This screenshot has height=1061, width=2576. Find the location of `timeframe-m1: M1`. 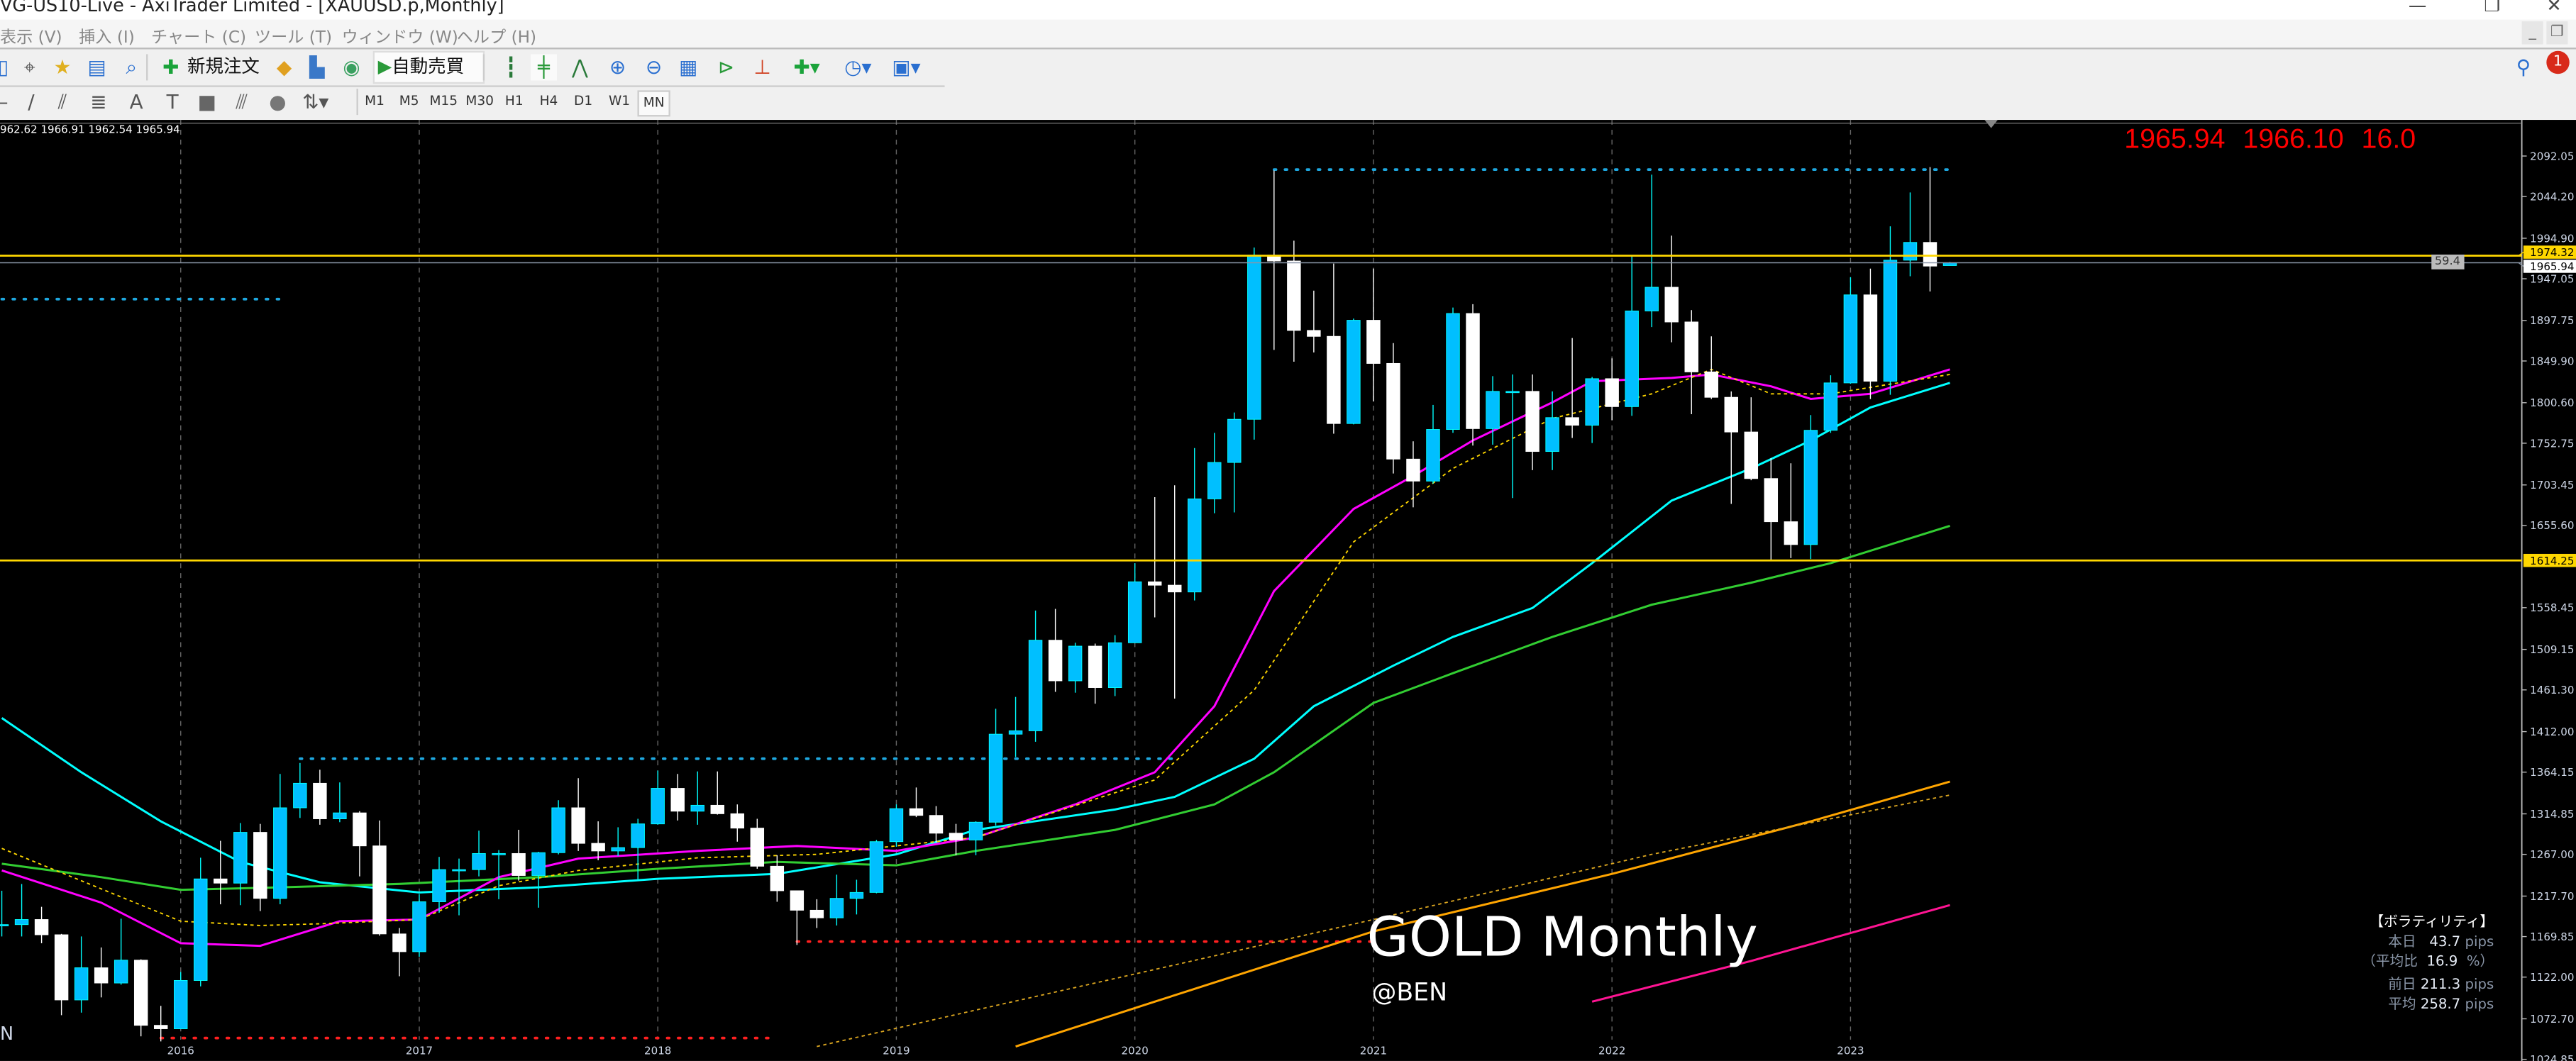

timeframe-m1: M1 is located at coordinates (375, 101).